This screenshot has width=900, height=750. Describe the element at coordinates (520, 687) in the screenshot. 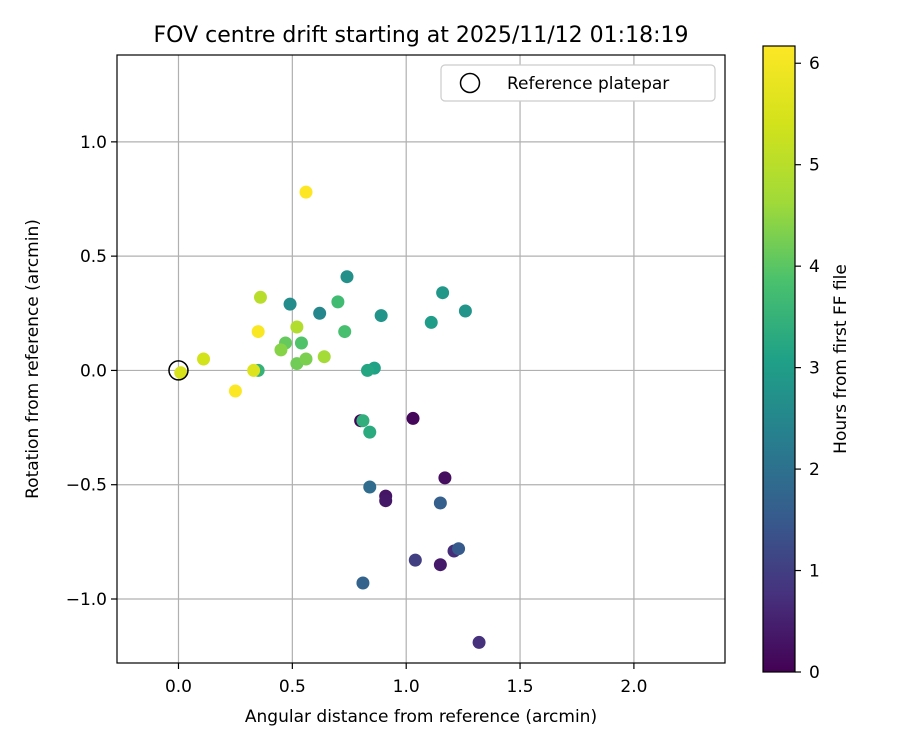

I see `x-tick-label: 1.5` at that location.